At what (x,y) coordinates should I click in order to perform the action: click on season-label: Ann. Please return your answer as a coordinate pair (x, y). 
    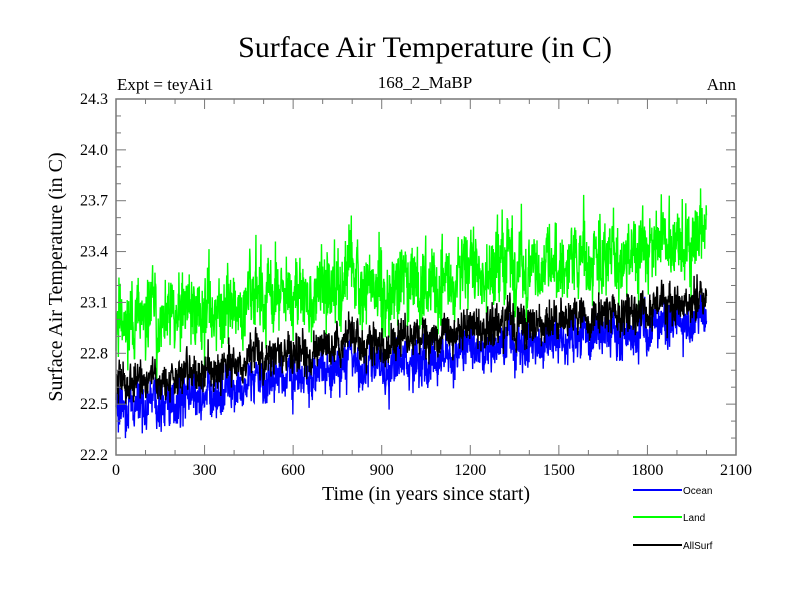
    Looking at the image, I should click on (722, 84).